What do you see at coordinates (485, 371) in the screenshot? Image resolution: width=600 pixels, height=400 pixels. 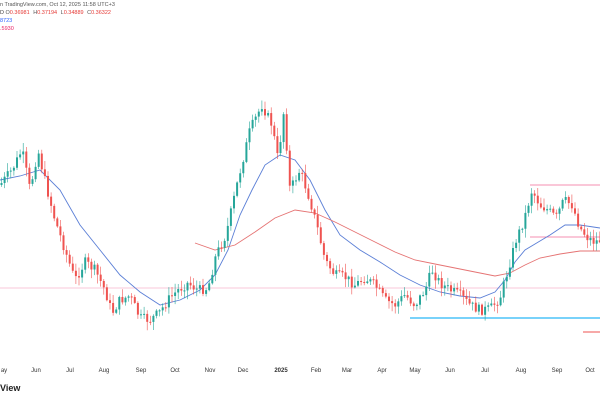 I see `x-tick-label: Jul` at bounding box center [485, 371].